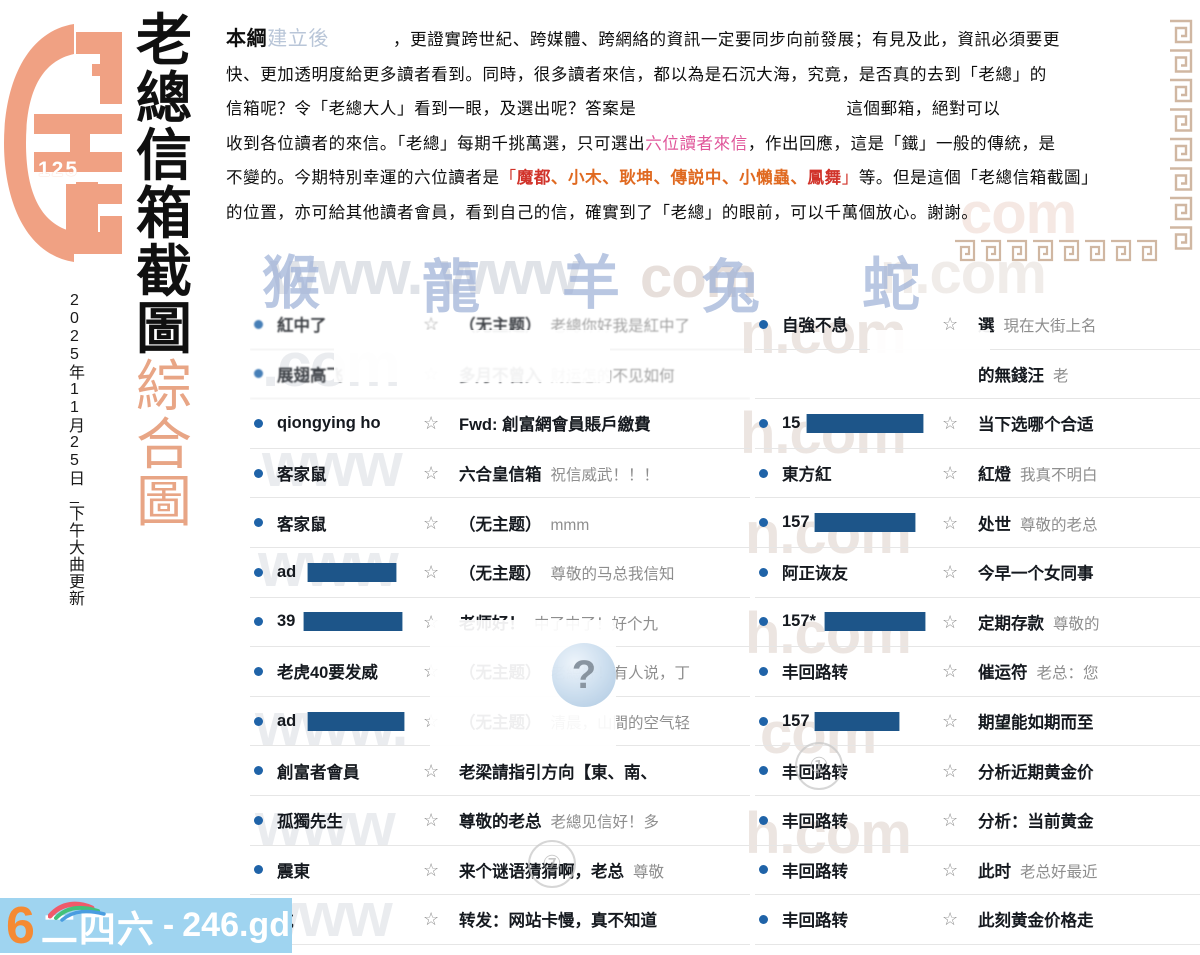 This screenshot has height=955, width=1200. I want to click on mail-row: 157 ☆ 处世 尊敬的老总, so click(977, 523).